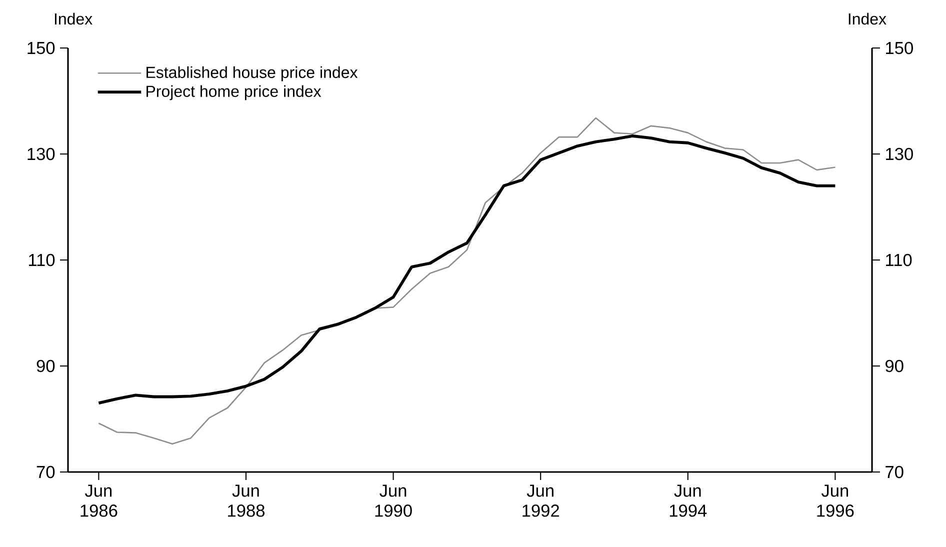  Describe the element at coordinates (867, 18) in the screenshot. I see `y2-axis-title: Index` at that location.